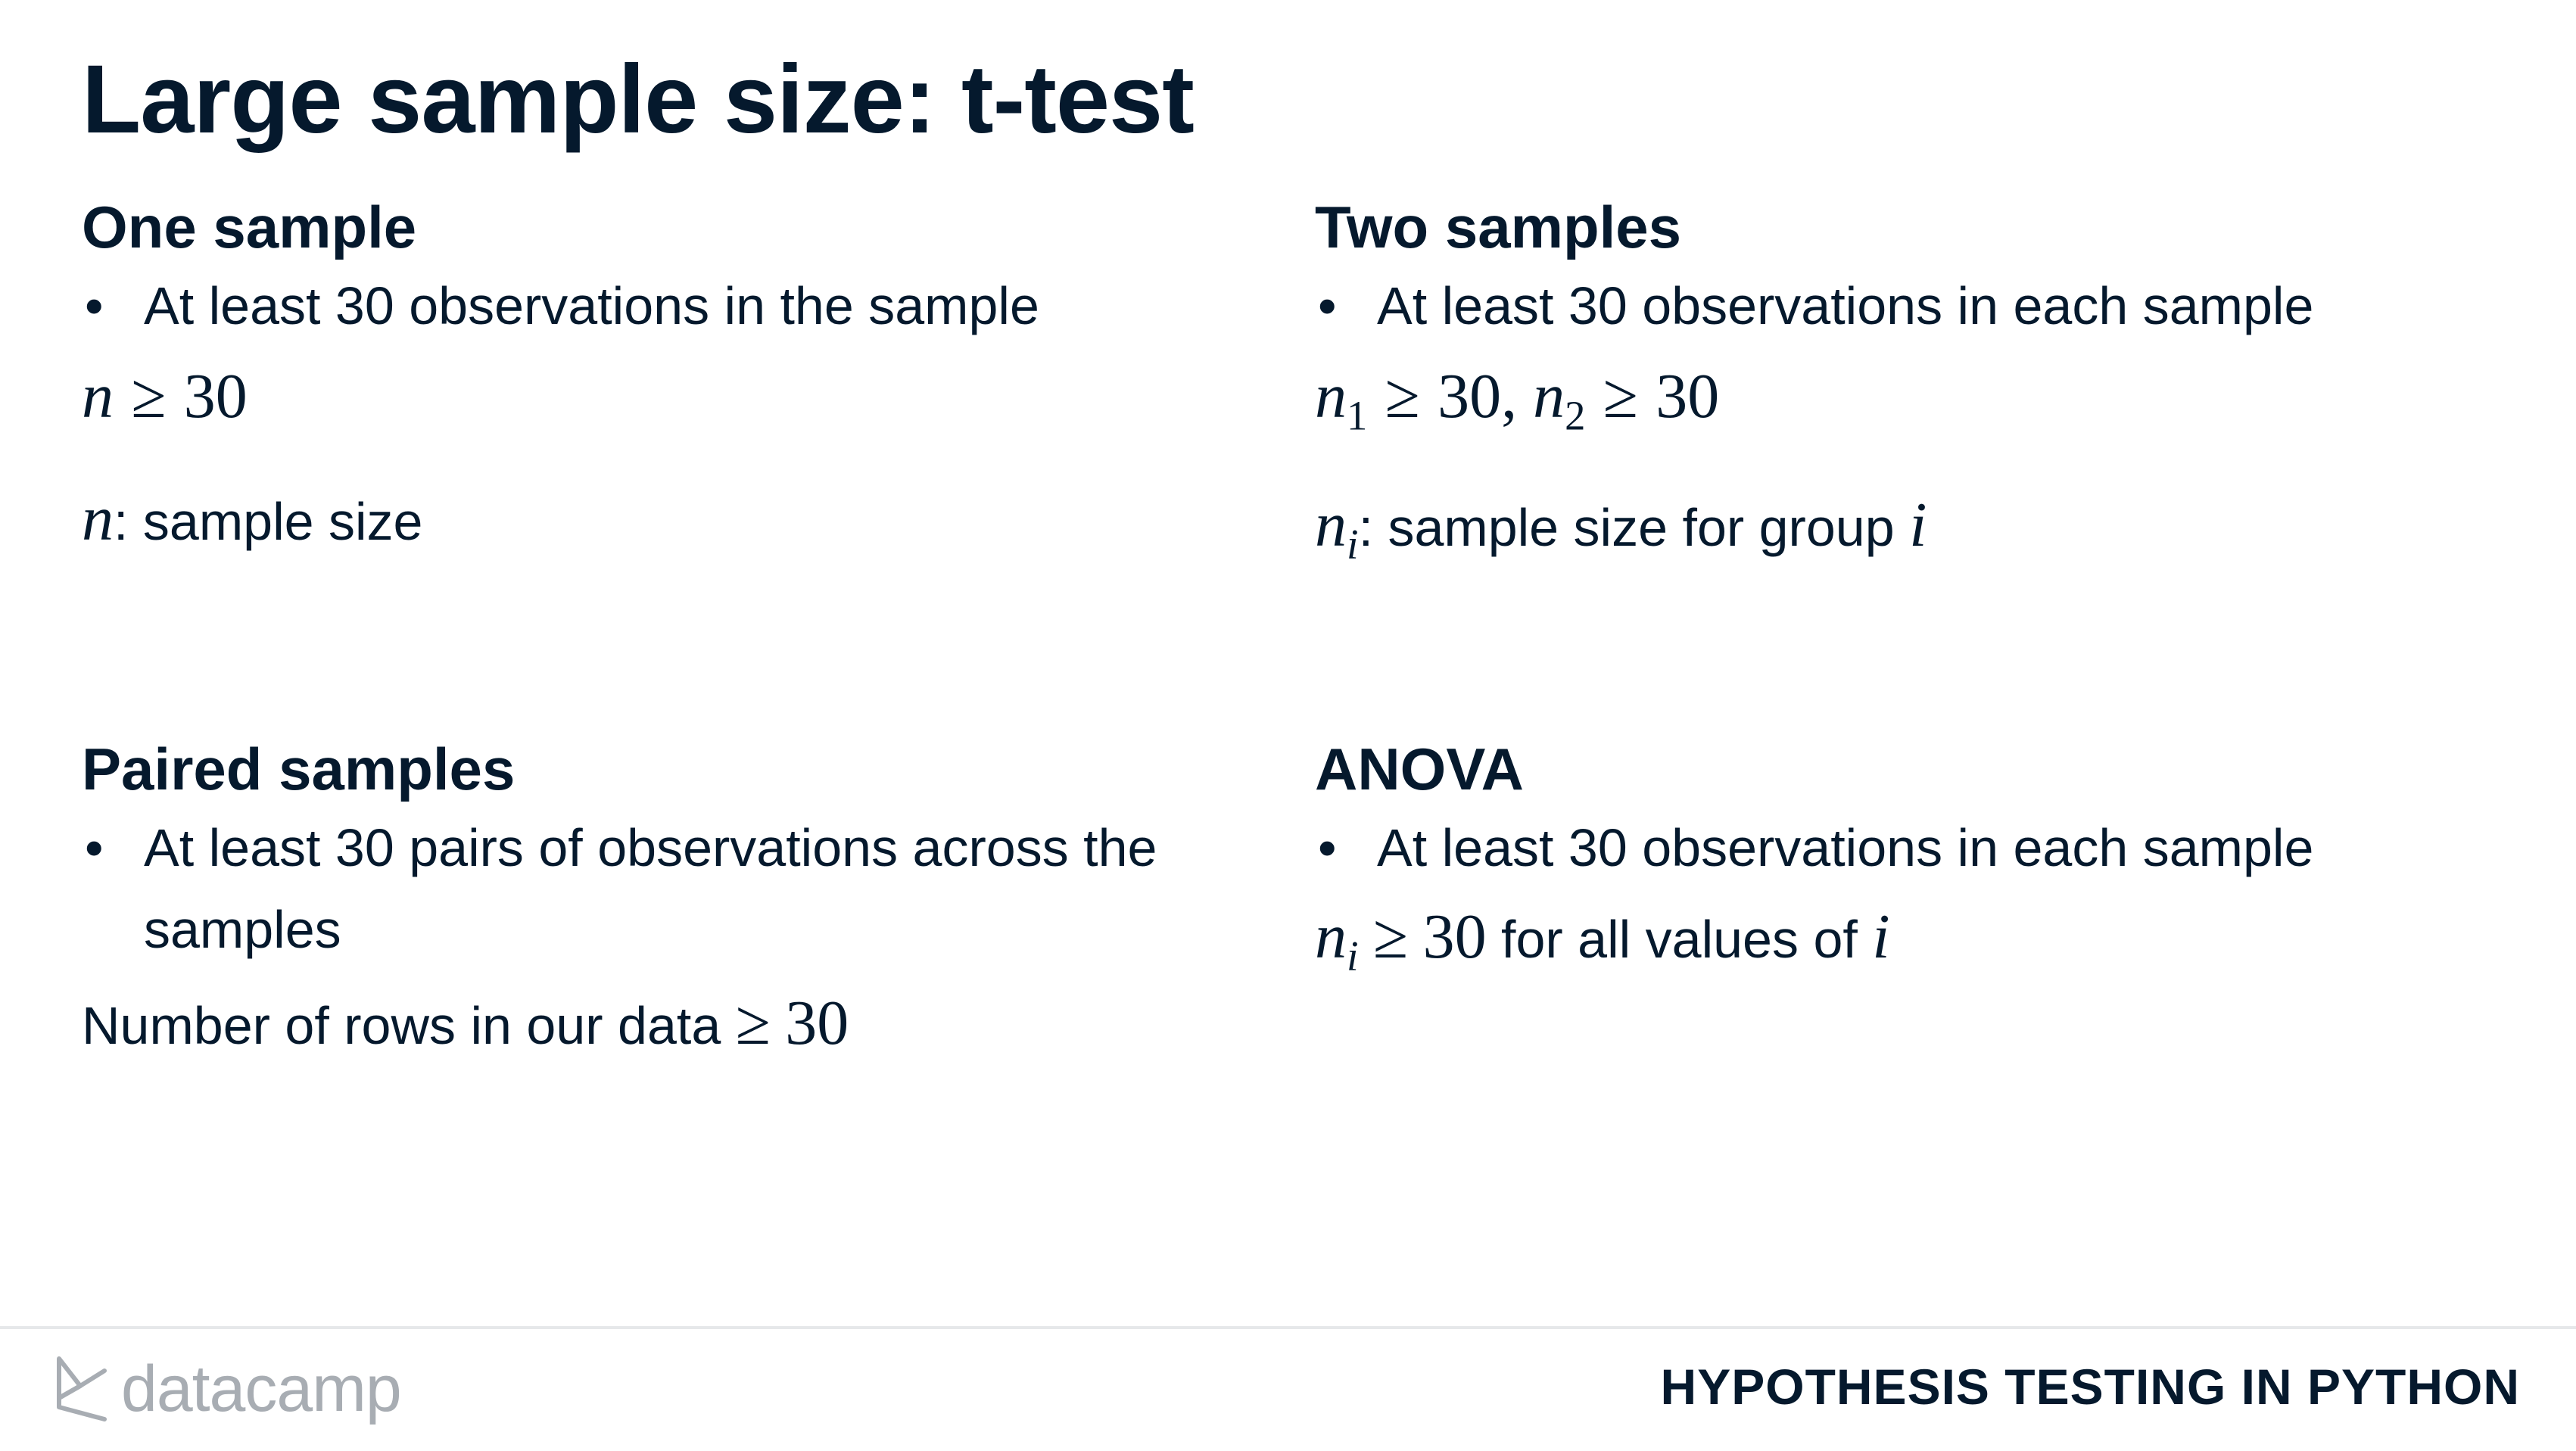  Describe the element at coordinates (1602, 941) in the screenshot. I see `statement: ni ≥ 30 for all values of i` at that location.